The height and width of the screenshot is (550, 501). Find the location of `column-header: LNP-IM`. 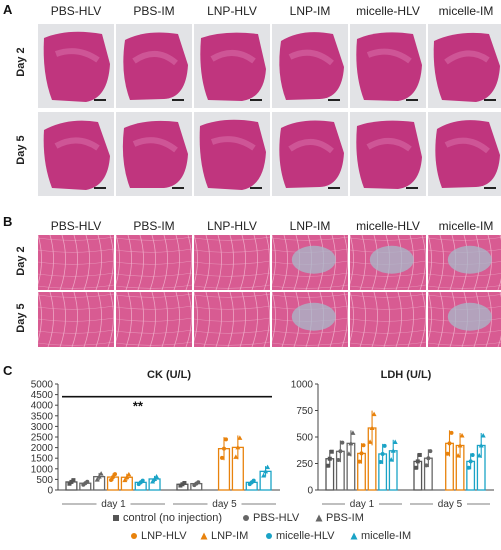

column-header: LNP-IM is located at coordinates (310, 11).